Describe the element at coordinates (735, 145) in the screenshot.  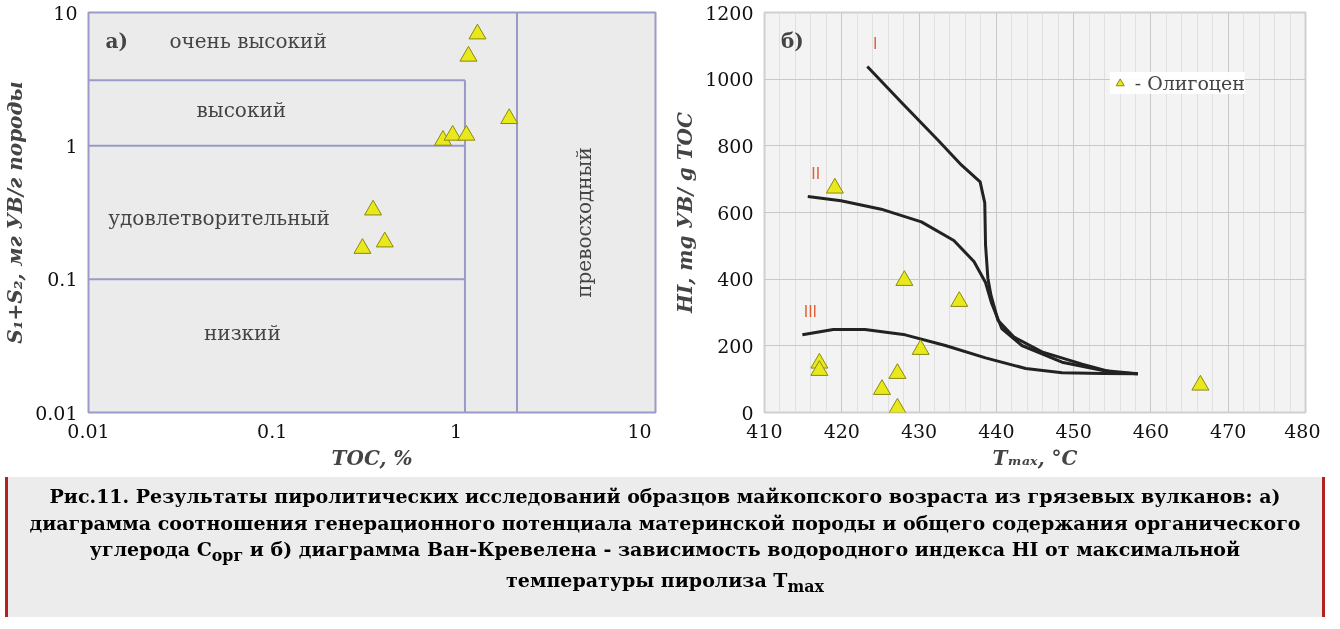
I see `y-tick-label: 800` at that location.